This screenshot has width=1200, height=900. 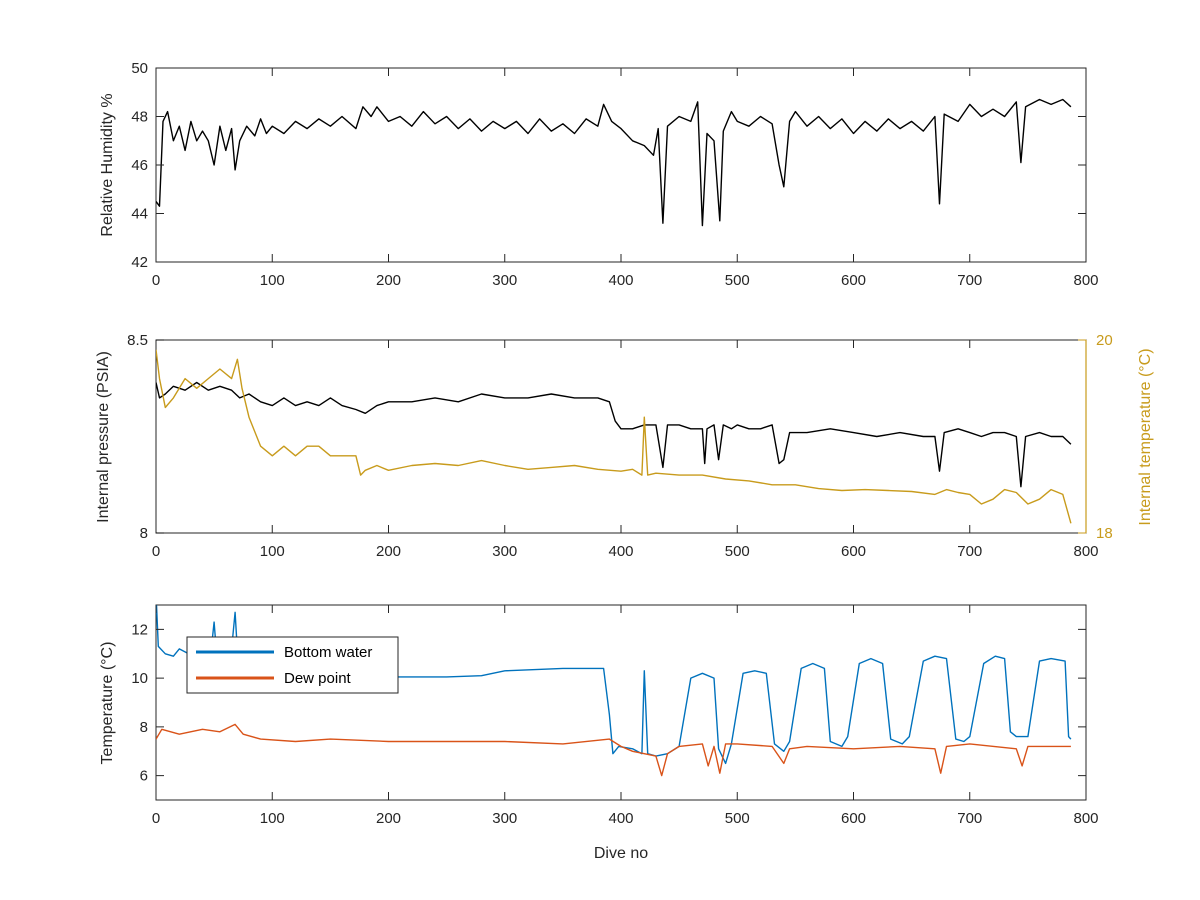 What do you see at coordinates (621, 853) in the screenshot?
I see `x-axis-label-dive-no: Dive no` at bounding box center [621, 853].